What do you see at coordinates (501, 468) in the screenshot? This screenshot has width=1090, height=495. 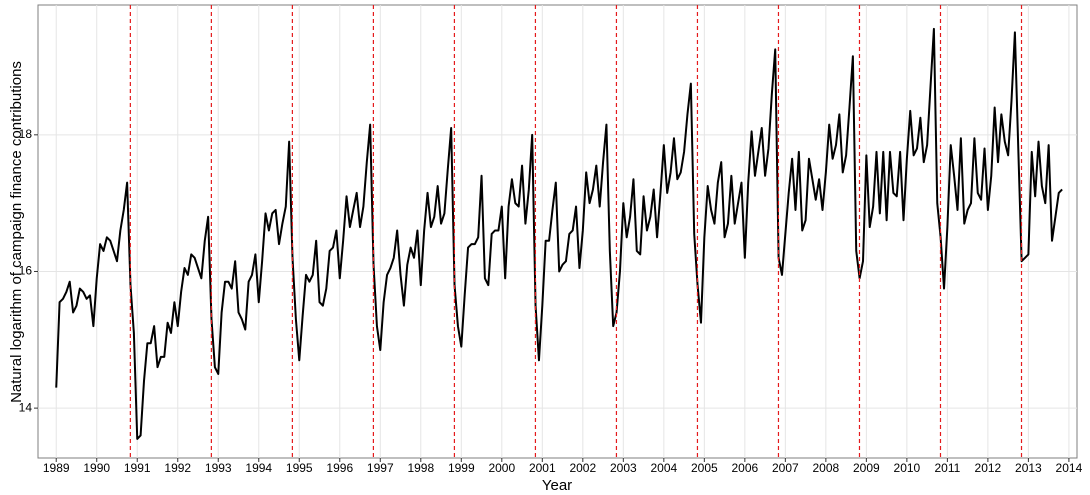 I see `x-tick-label: 2000` at bounding box center [501, 468].